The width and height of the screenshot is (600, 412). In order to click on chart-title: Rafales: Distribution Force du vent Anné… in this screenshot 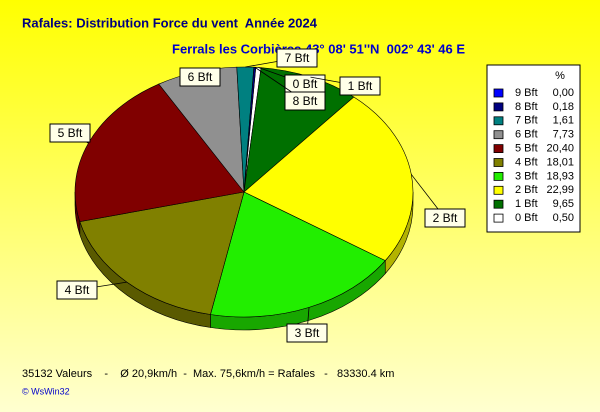, I will do `click(170, 22)`.